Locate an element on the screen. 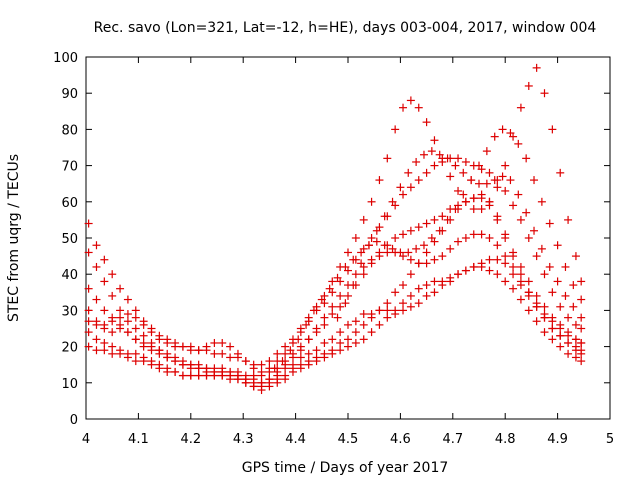  x-axis-label: GPS time / Days of year 2017 is located at coordinates (345, 468).